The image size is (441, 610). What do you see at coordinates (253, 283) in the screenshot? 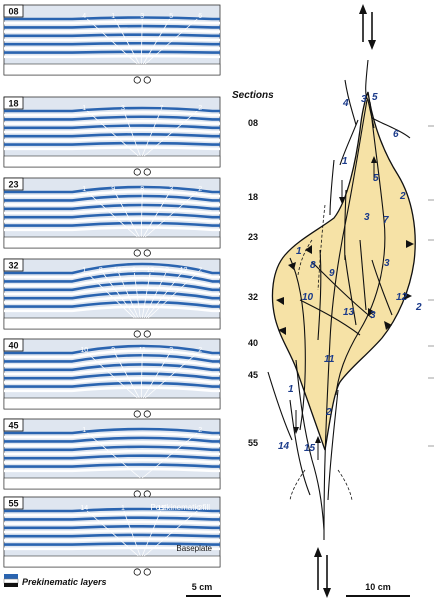
I see `section-labels: 08 18 23 32 40 45 55` at bounding box center [253, 283].